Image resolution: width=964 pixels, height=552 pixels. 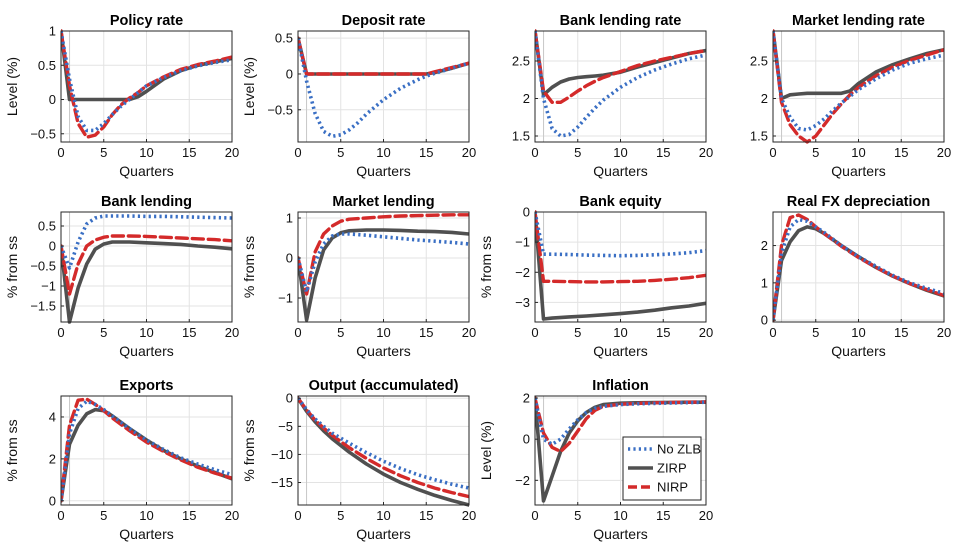 I want to click on panel-title: Output (accumulated), so click(x=384, y=386).